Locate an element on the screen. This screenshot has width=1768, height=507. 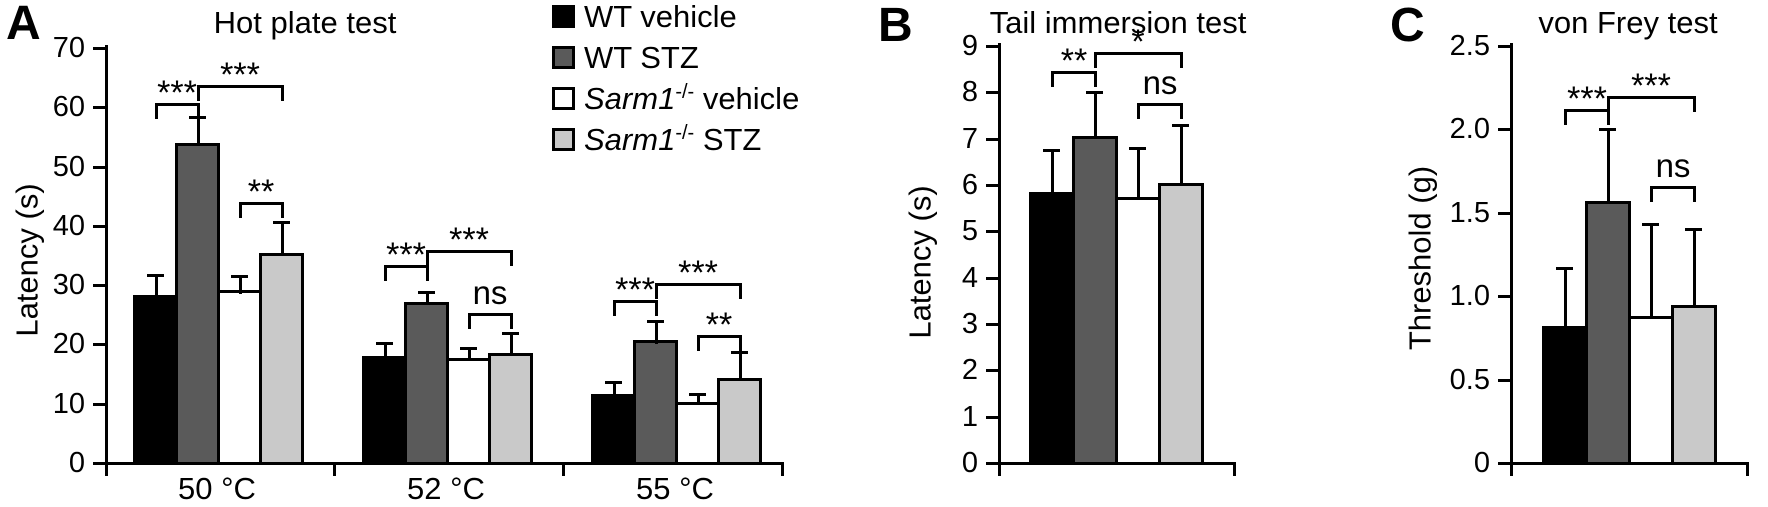
legend-label-sup: -/- is located at coordinates (685, 133).